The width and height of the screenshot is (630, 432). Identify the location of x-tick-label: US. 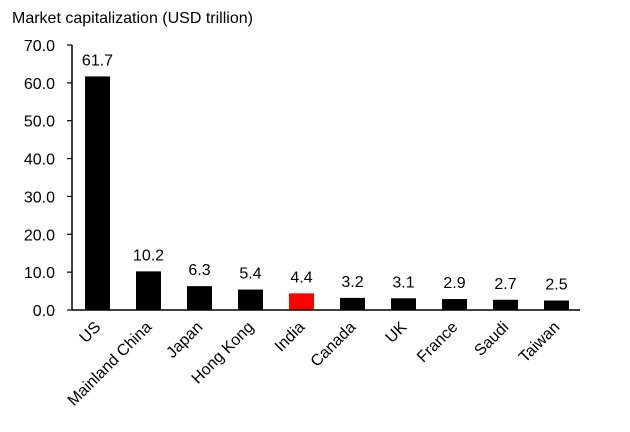
(91, 333).